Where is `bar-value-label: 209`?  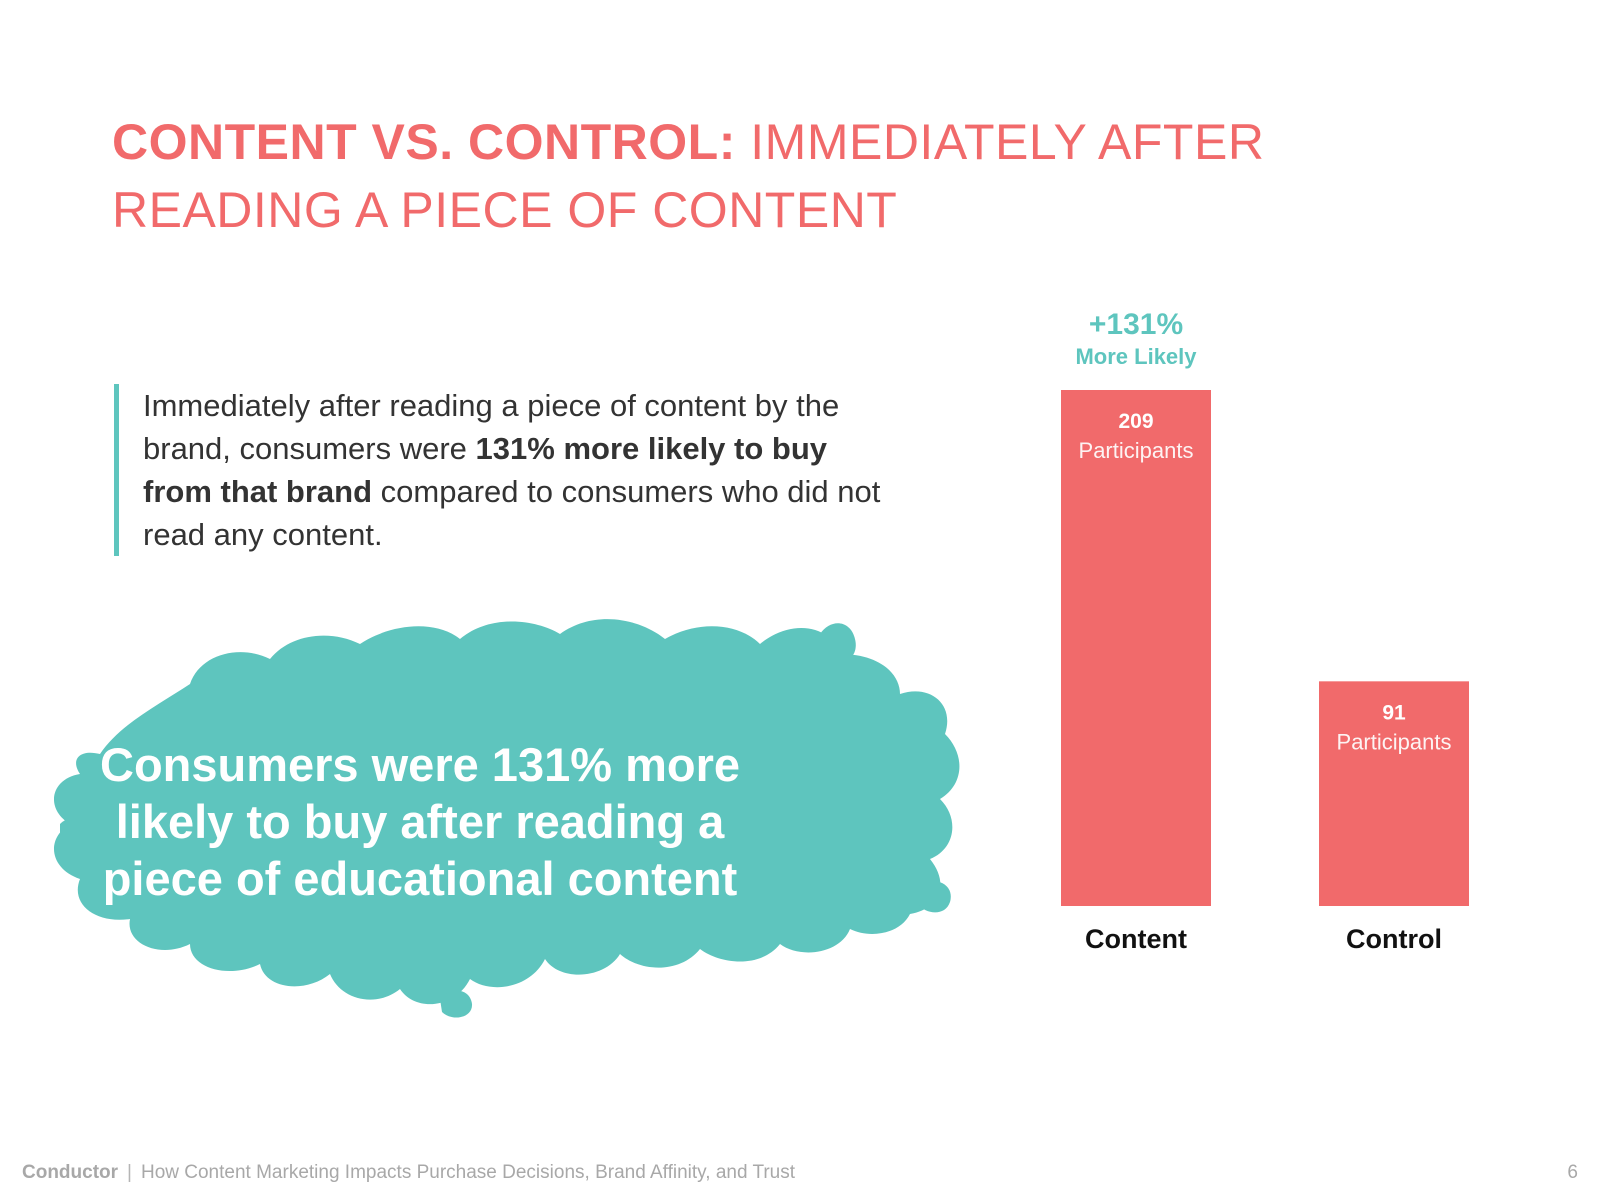
bar-value-label: 209 is located at coordinates (1135, 421).